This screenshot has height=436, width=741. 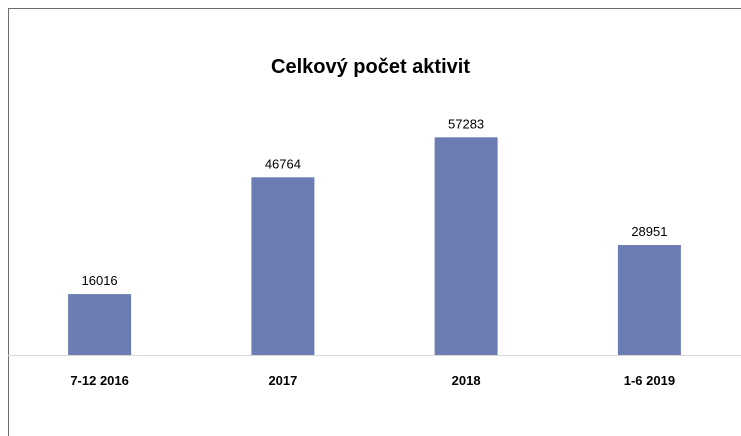 I want to click on category-label-4: 1-6 2019, so click(x=649, y=380).